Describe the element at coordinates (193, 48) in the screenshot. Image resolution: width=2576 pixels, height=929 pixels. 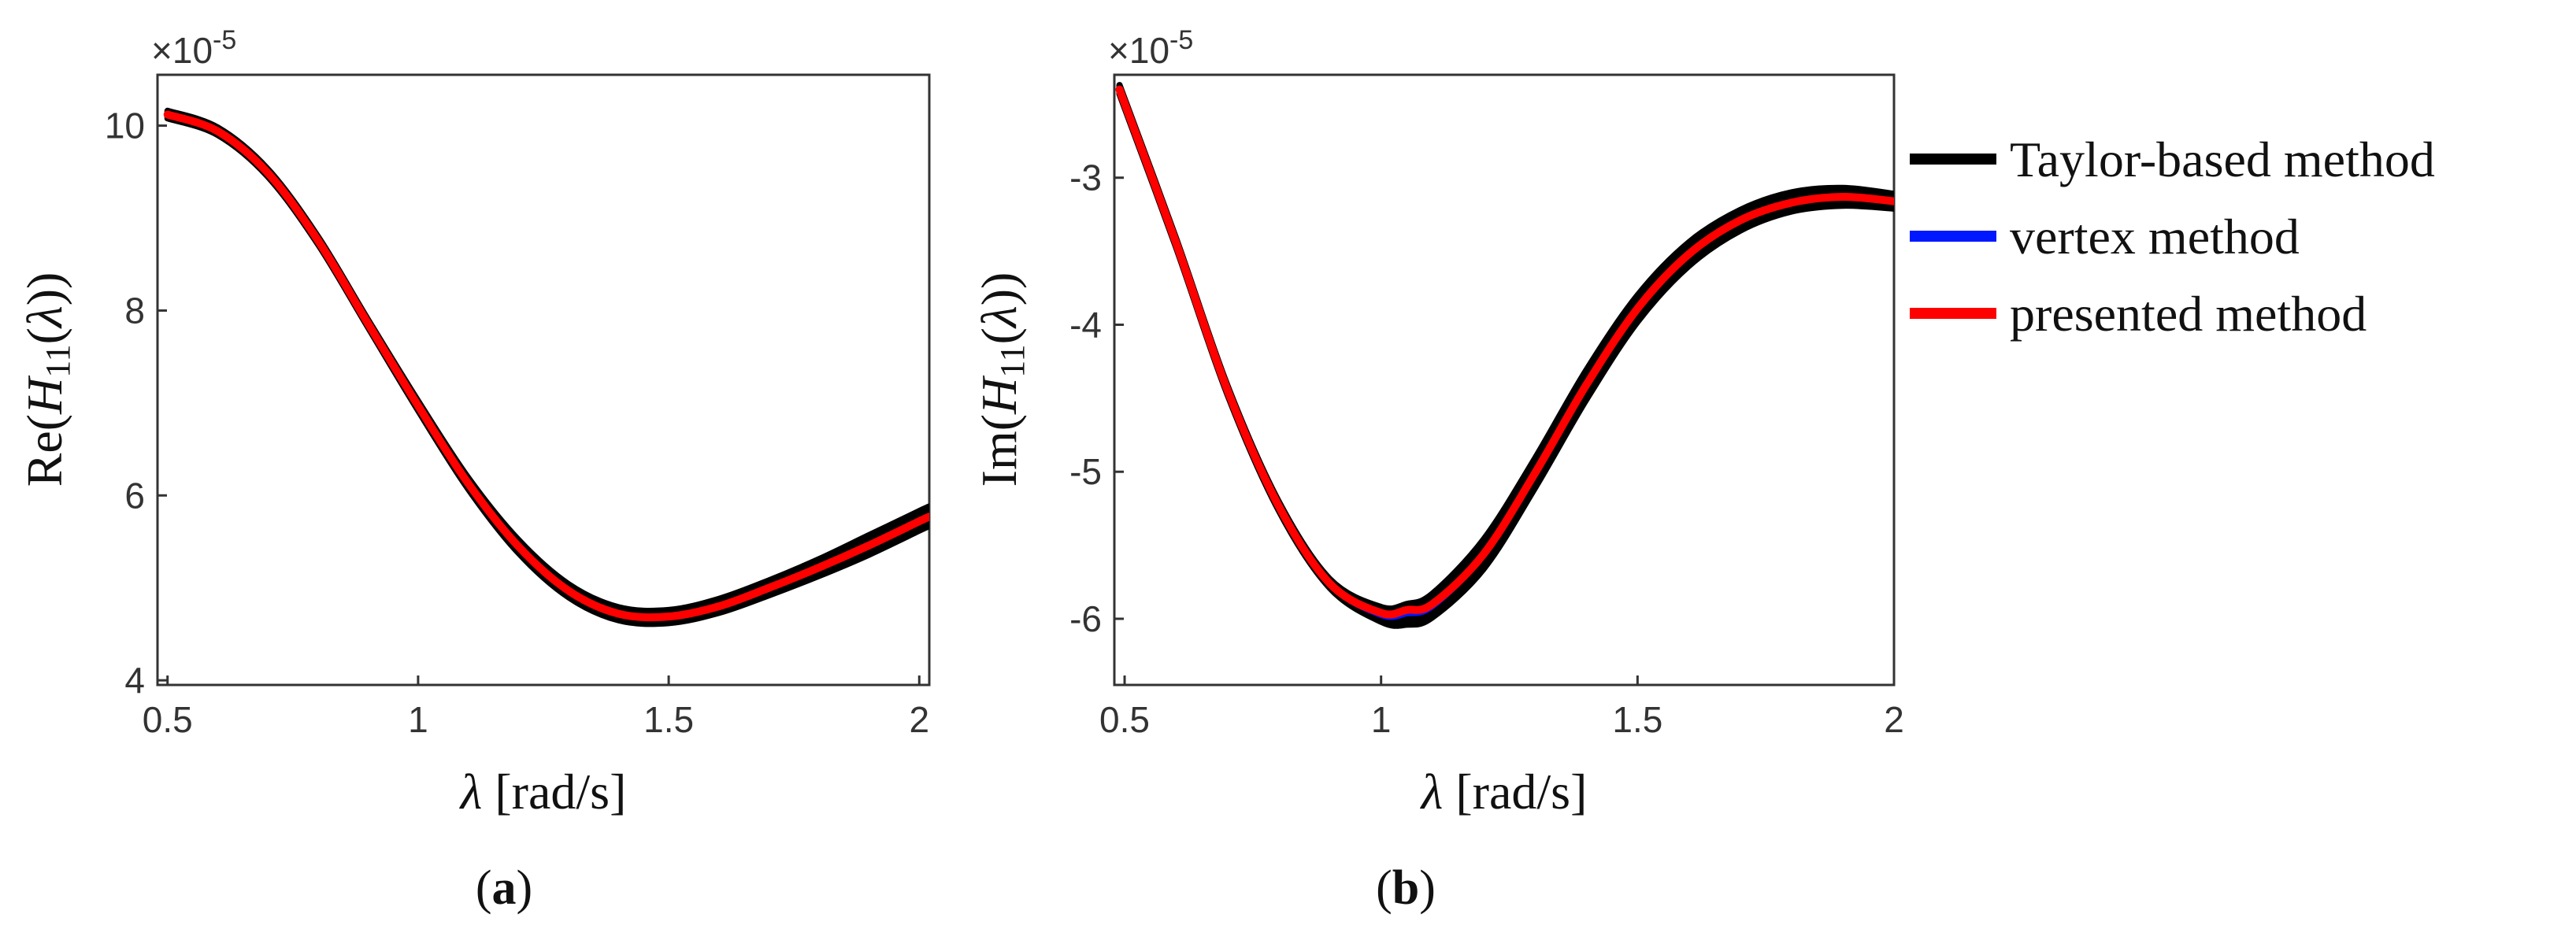
I see `panel-a-exponent-label: ×10⁻⁵` at that location.